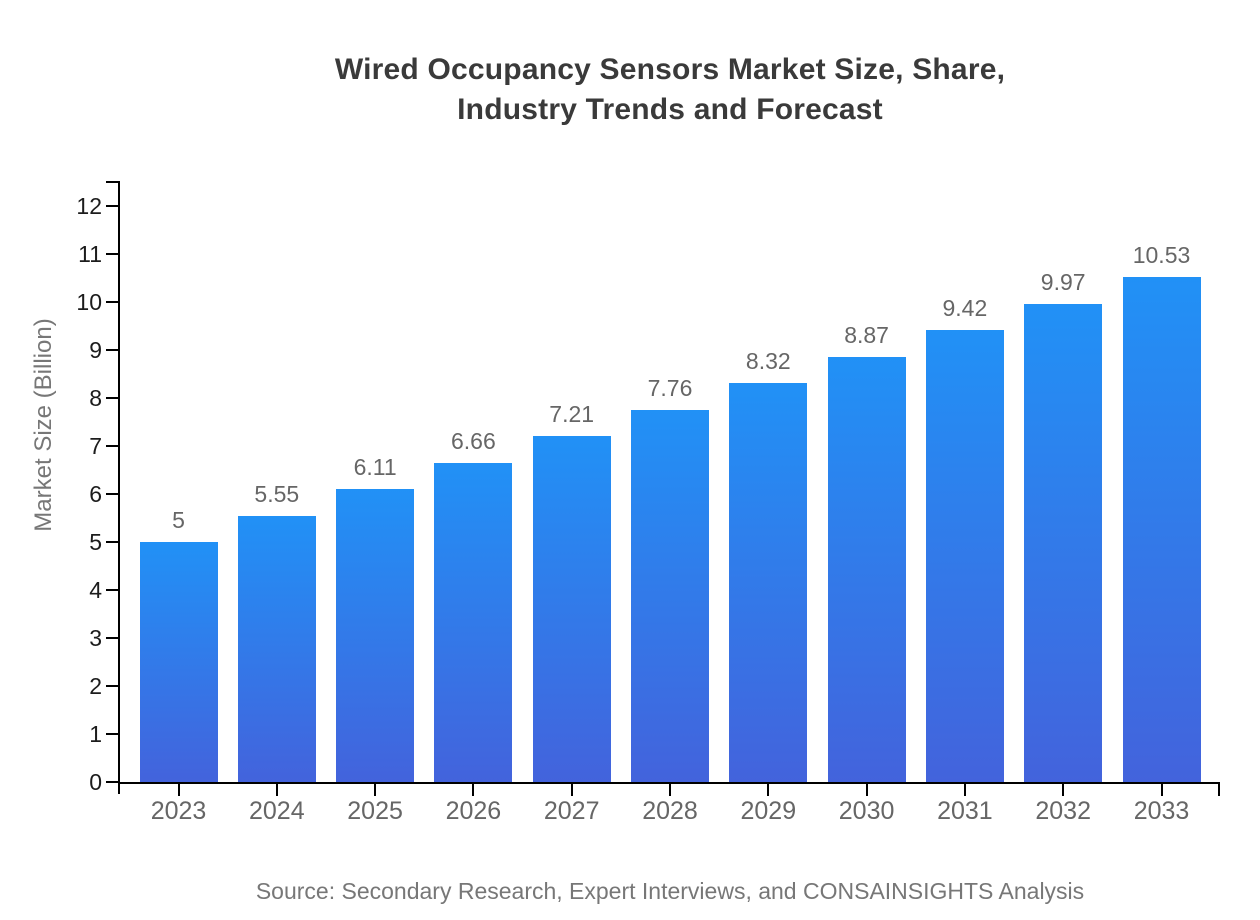 This screenshot has height=920, width=1260. Describe the element at coordinates (768, 360) in the screenshot. I see `bar-value-label: 8.32` at that location.